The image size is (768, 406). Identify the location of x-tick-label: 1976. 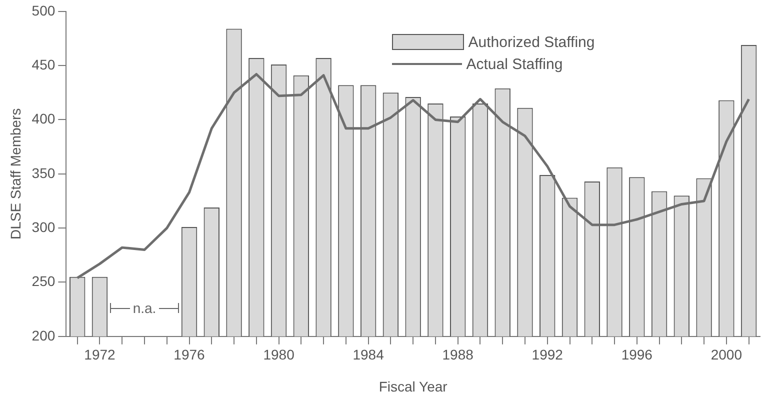
(190, 354).